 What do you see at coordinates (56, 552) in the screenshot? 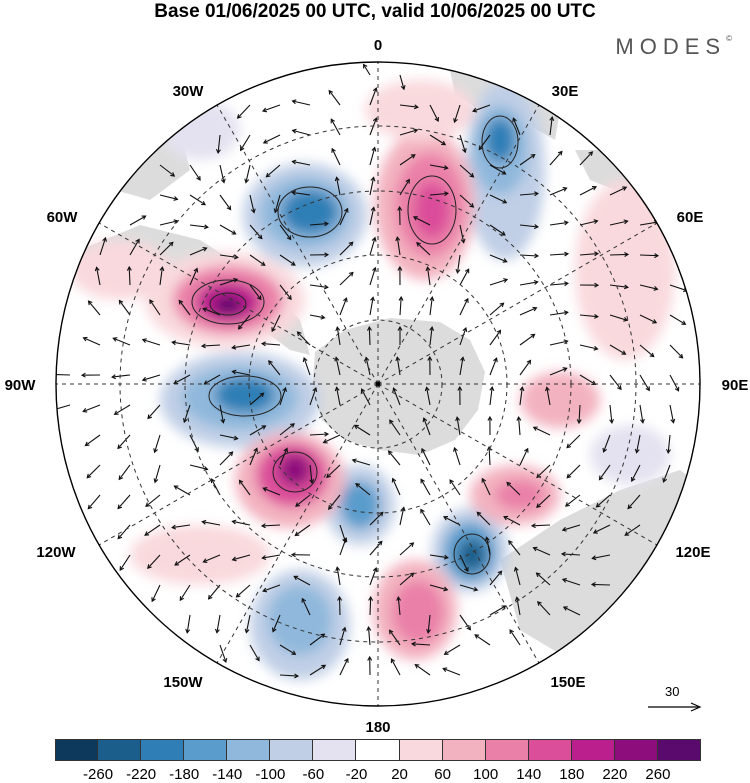
I see `lon-label-120w: 120W` at bounding box center [56, 552].